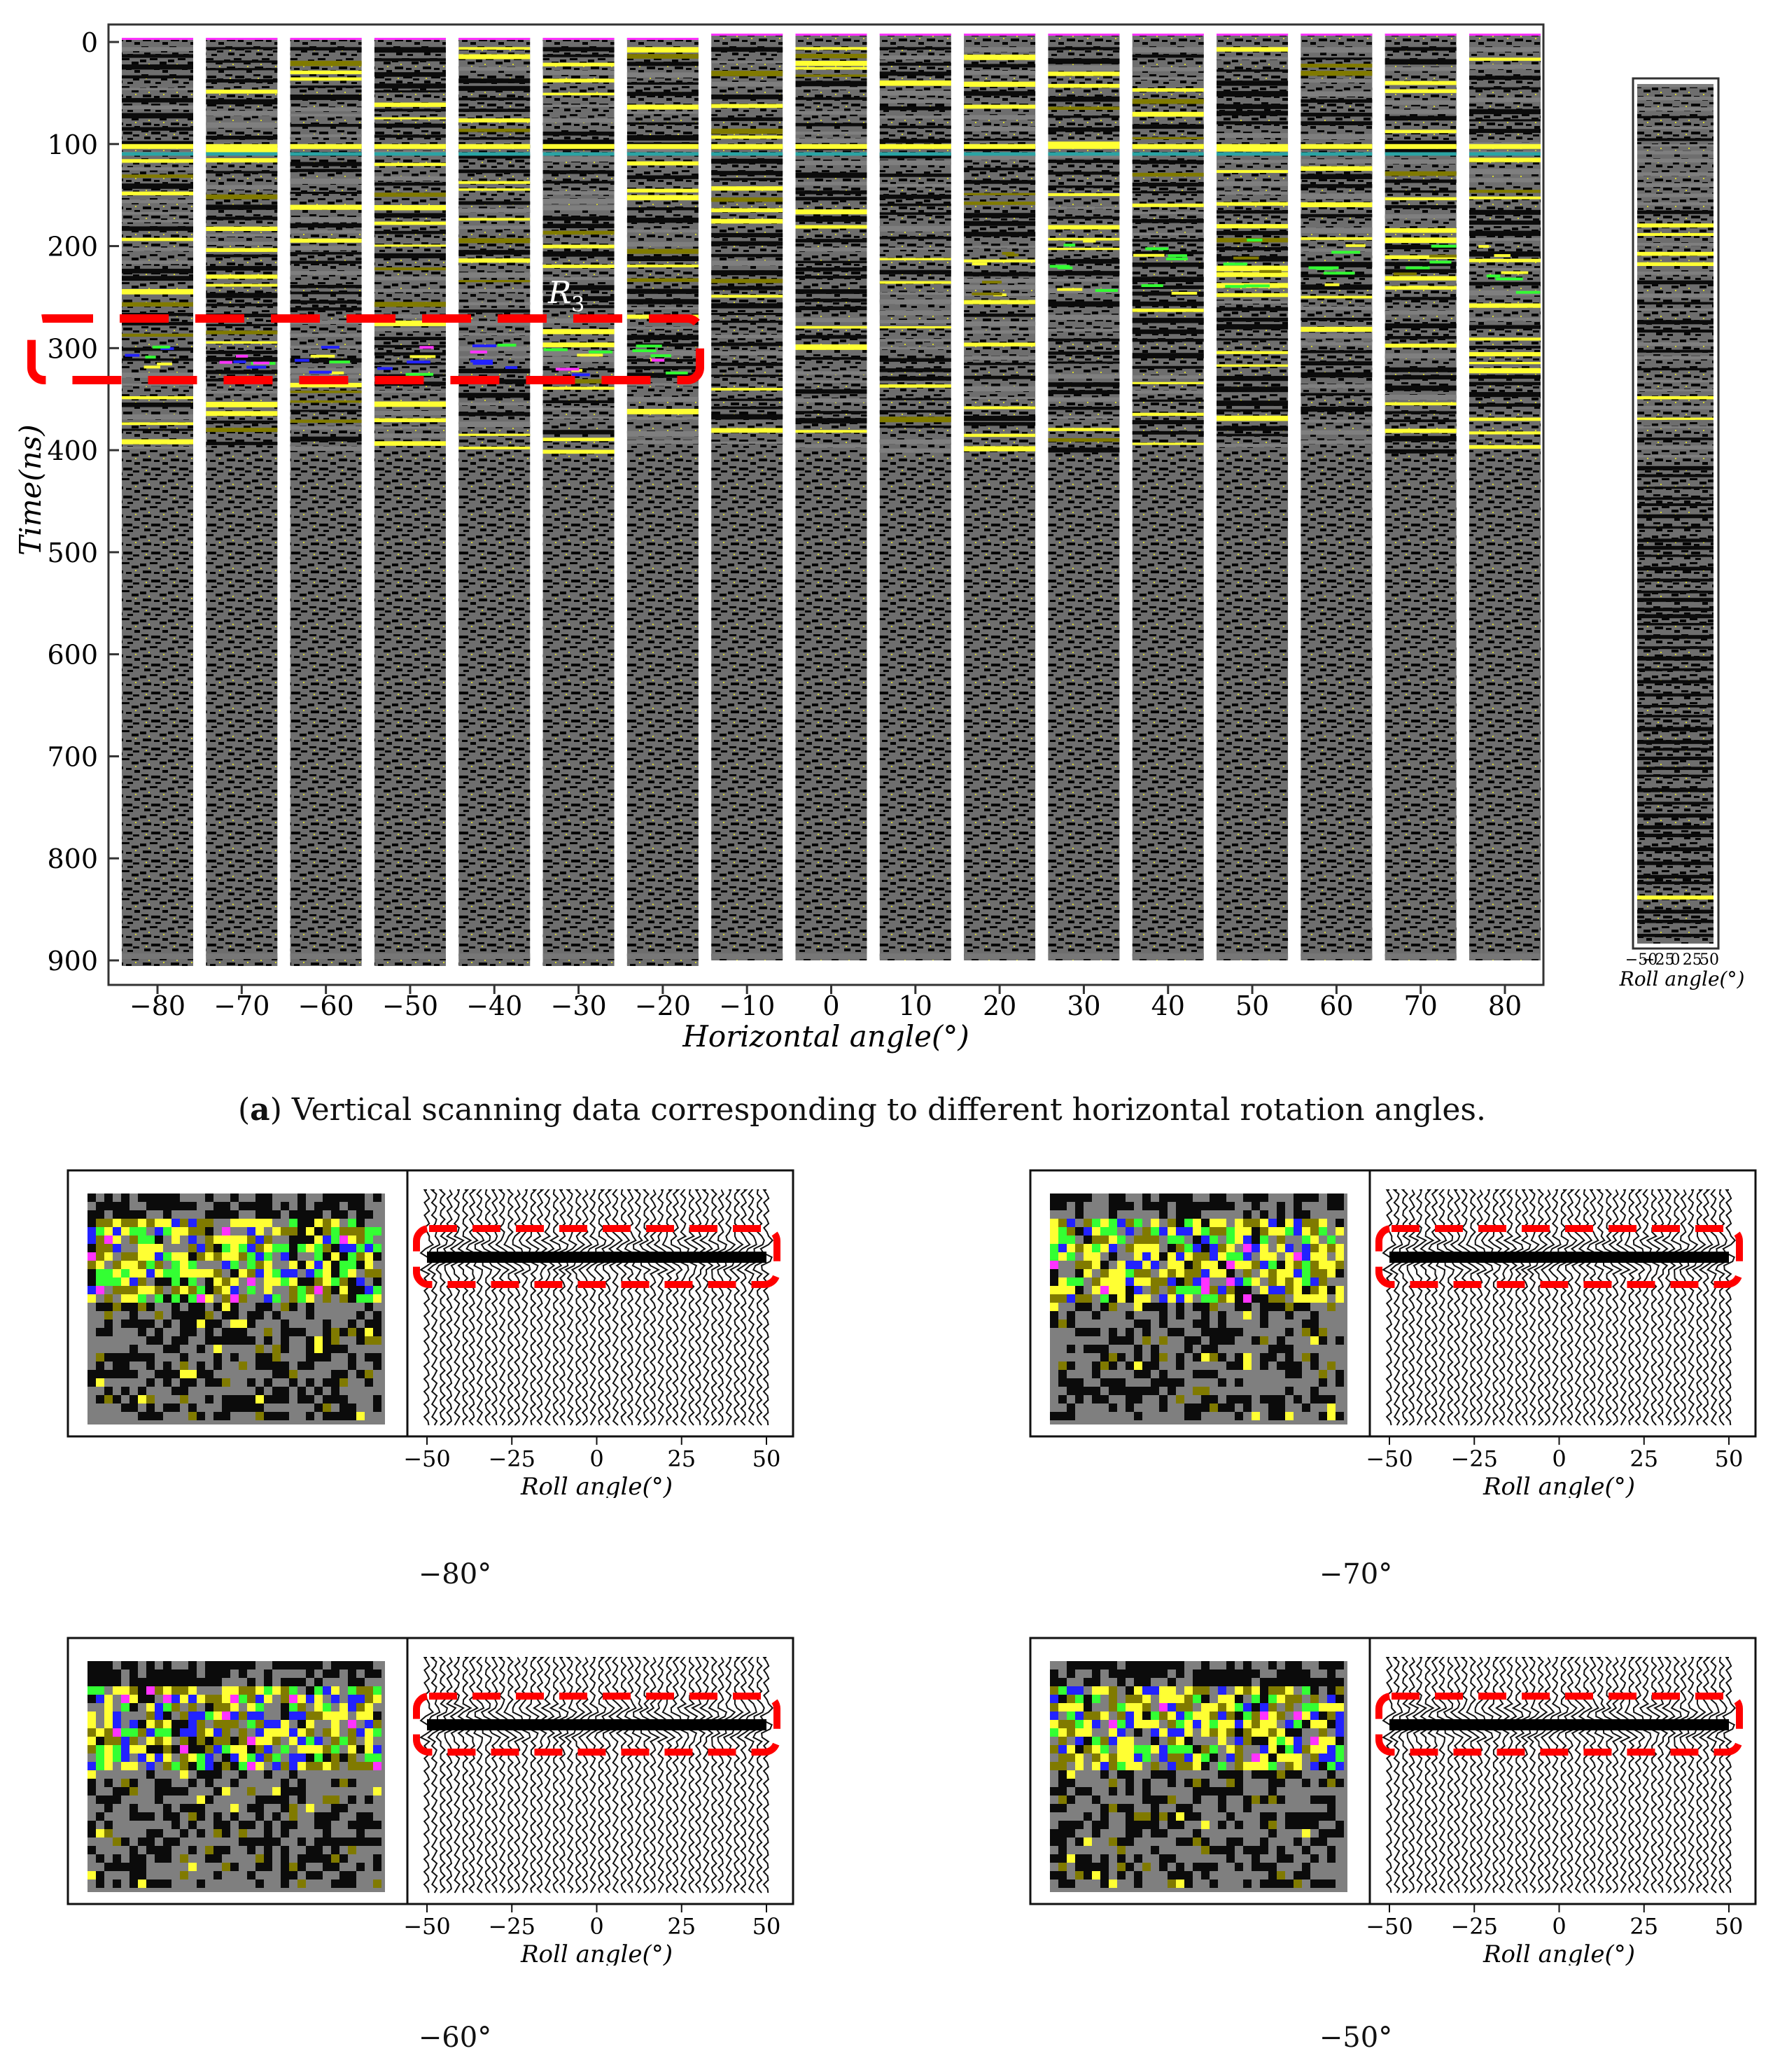 The image size is (1773, 2072). What do you see at coordinates (455, 1574) in the screenshot?
I see `panel-label-minus-80: −80°` at bounding box center [455, 1574].